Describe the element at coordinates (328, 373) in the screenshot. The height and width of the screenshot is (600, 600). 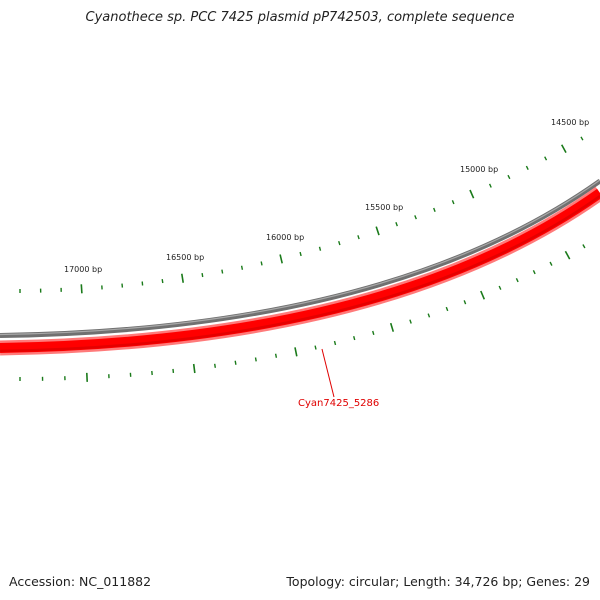
I see `gene-label-leader` at that location.